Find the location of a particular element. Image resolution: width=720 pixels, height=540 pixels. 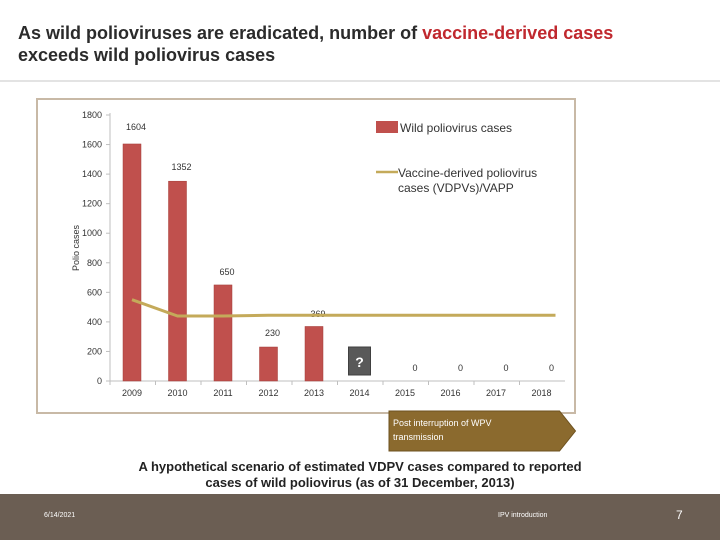

post-interruption-arrow is located at coordinates (482, 431).